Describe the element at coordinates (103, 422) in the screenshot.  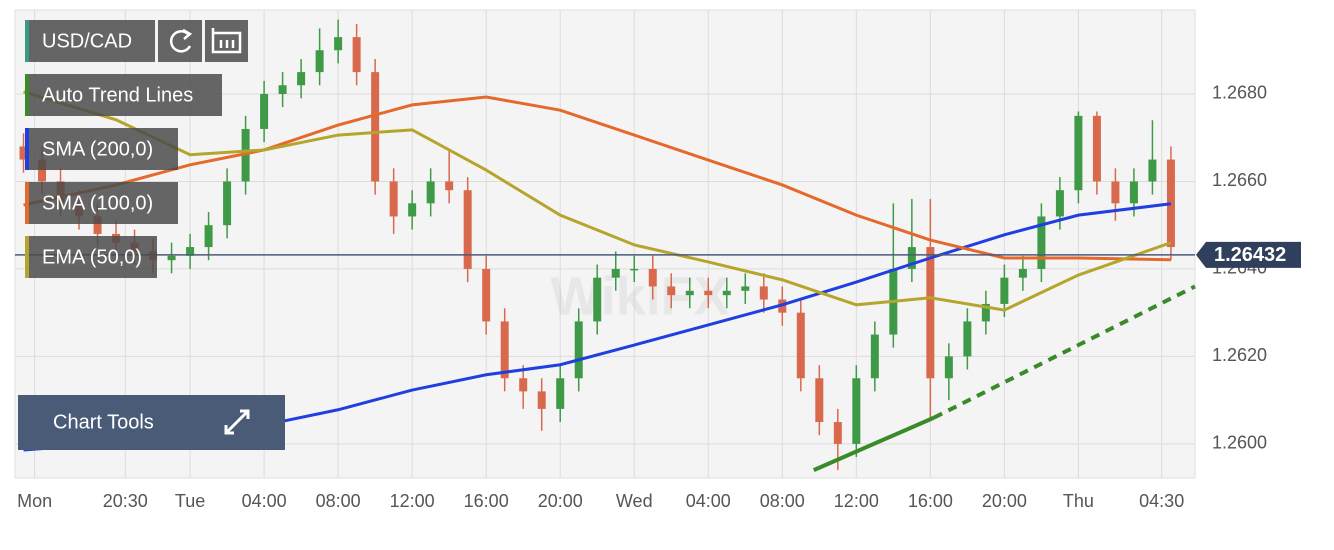
I see `chart-tools-label: Chart Tools` at that location.